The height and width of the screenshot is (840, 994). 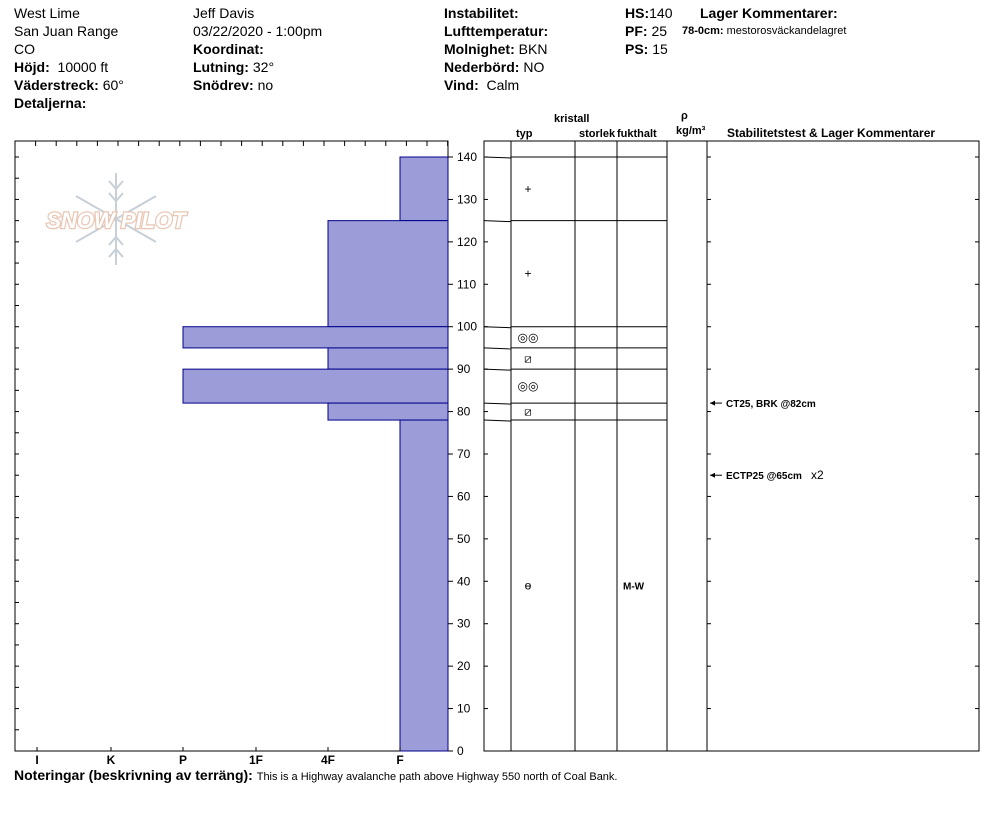 What do you see at coordinates (503, 85) in the screenshot?
I see `wind-value: Calm` at bounding box center [503, 85].